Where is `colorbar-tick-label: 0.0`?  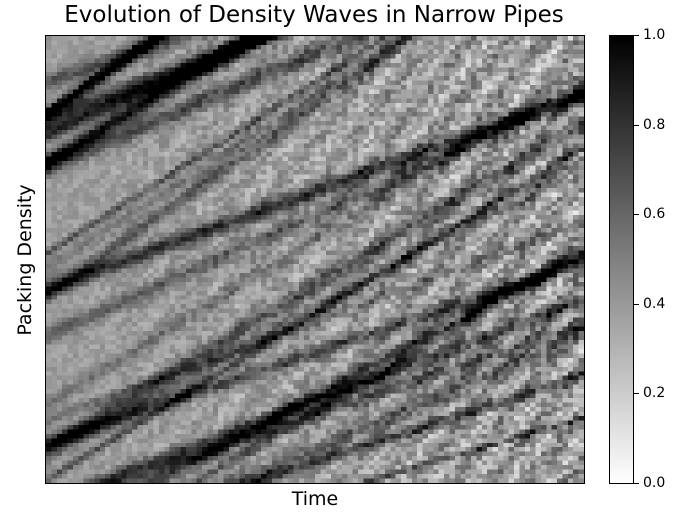
colorbar-tick-label: 0.0 is located at coordinates (654, 483).